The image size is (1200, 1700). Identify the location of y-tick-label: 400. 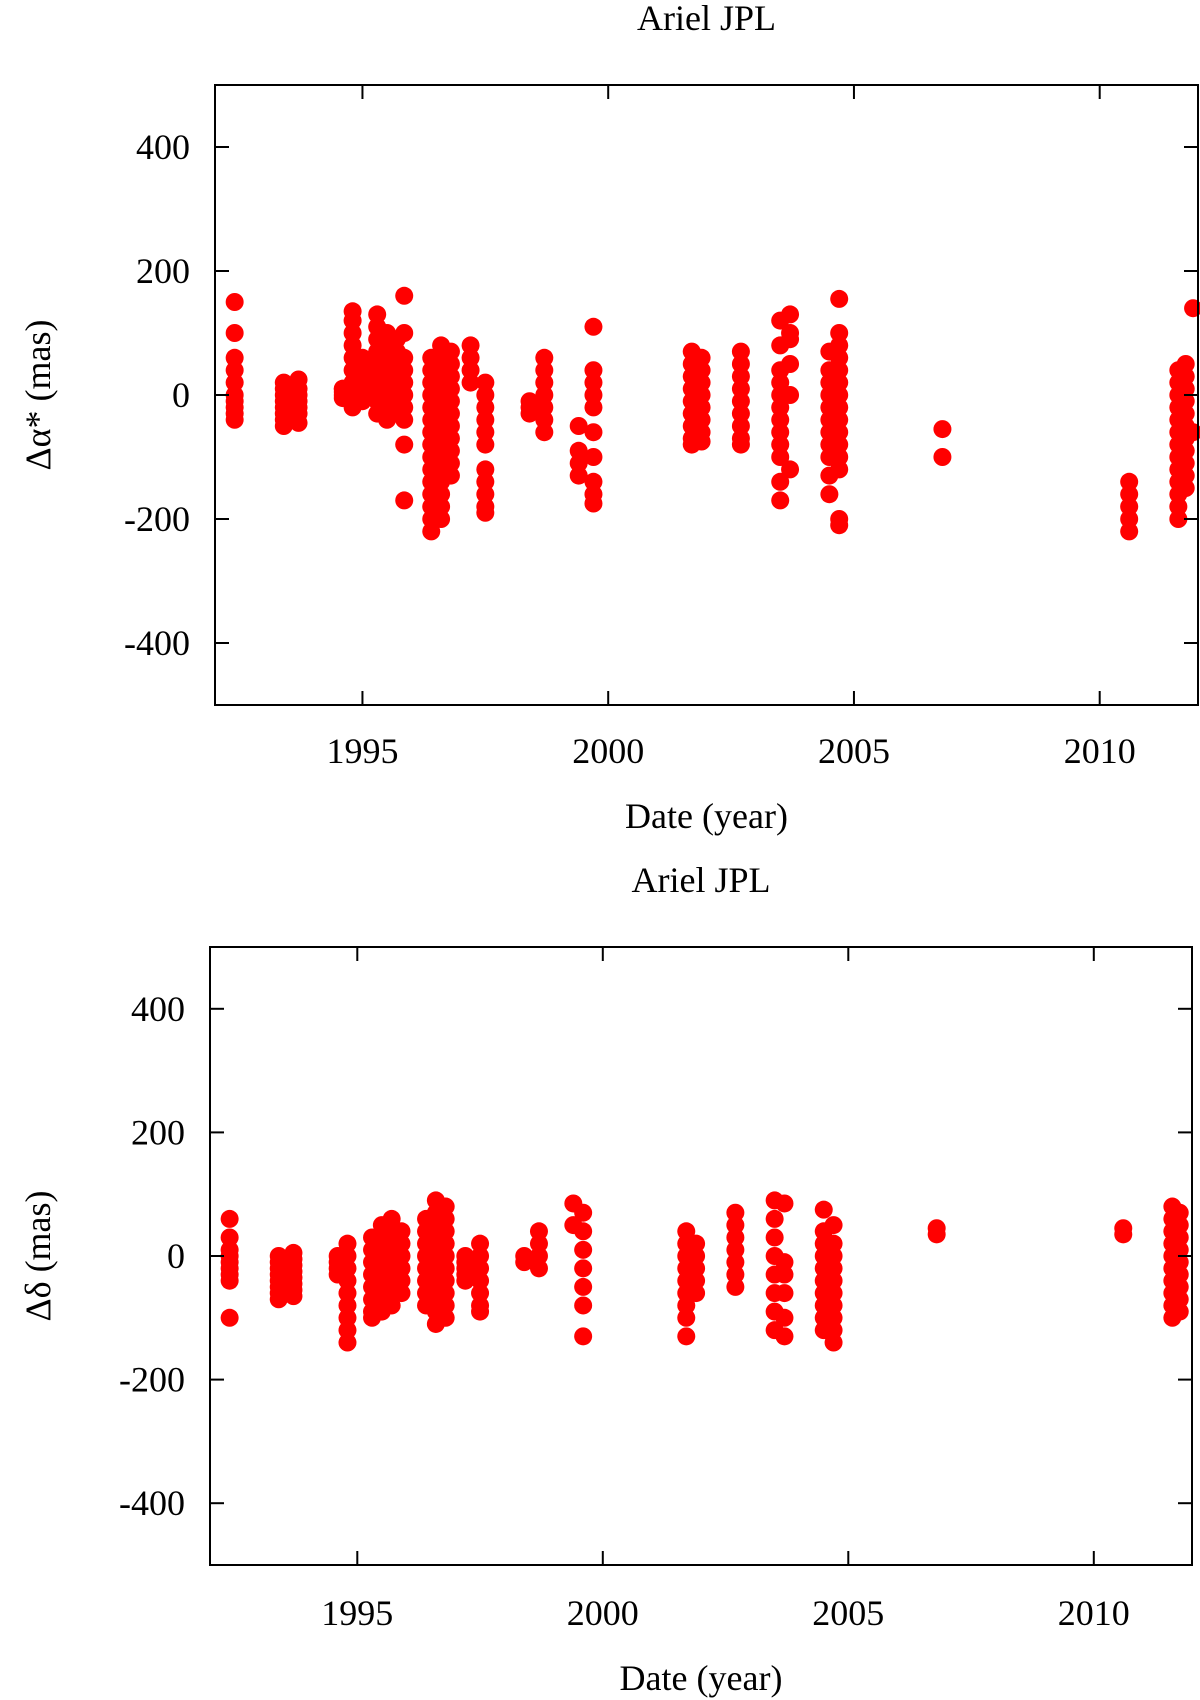
(158, 1009).